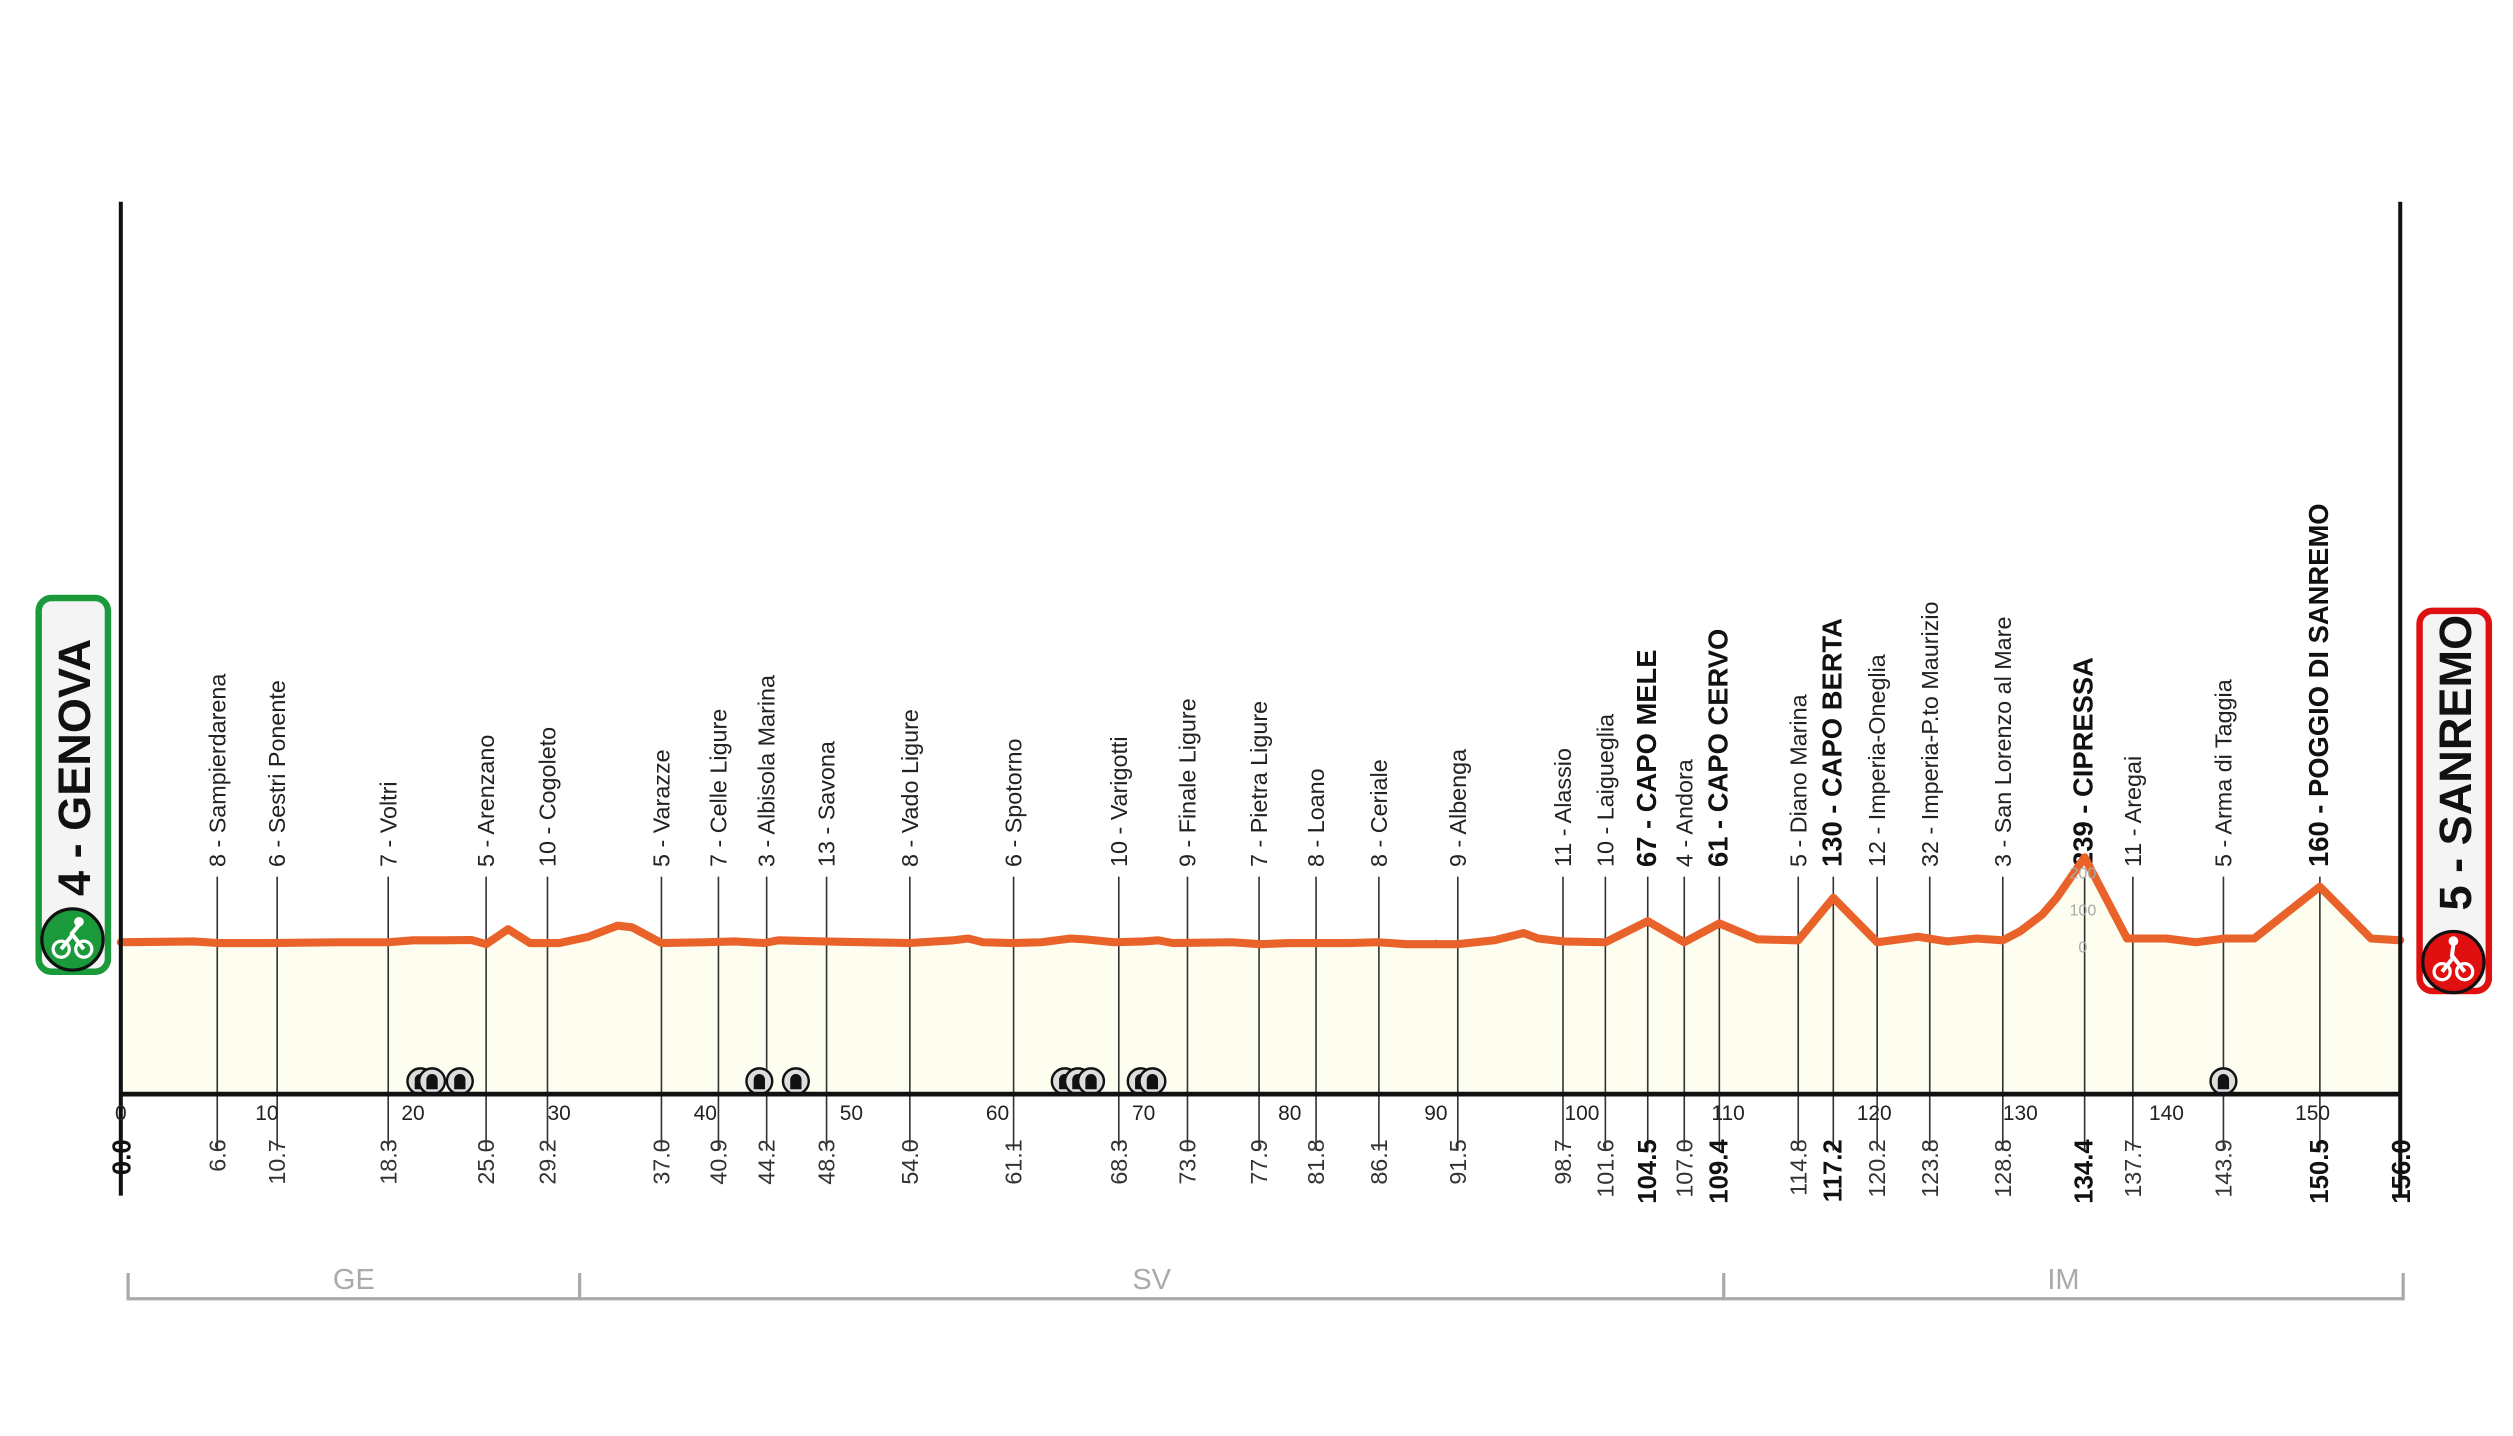  Describe the element at coordinates (1798, 780) in the screenshot. I see `place-label: 5 - Diano Marina` at that location.